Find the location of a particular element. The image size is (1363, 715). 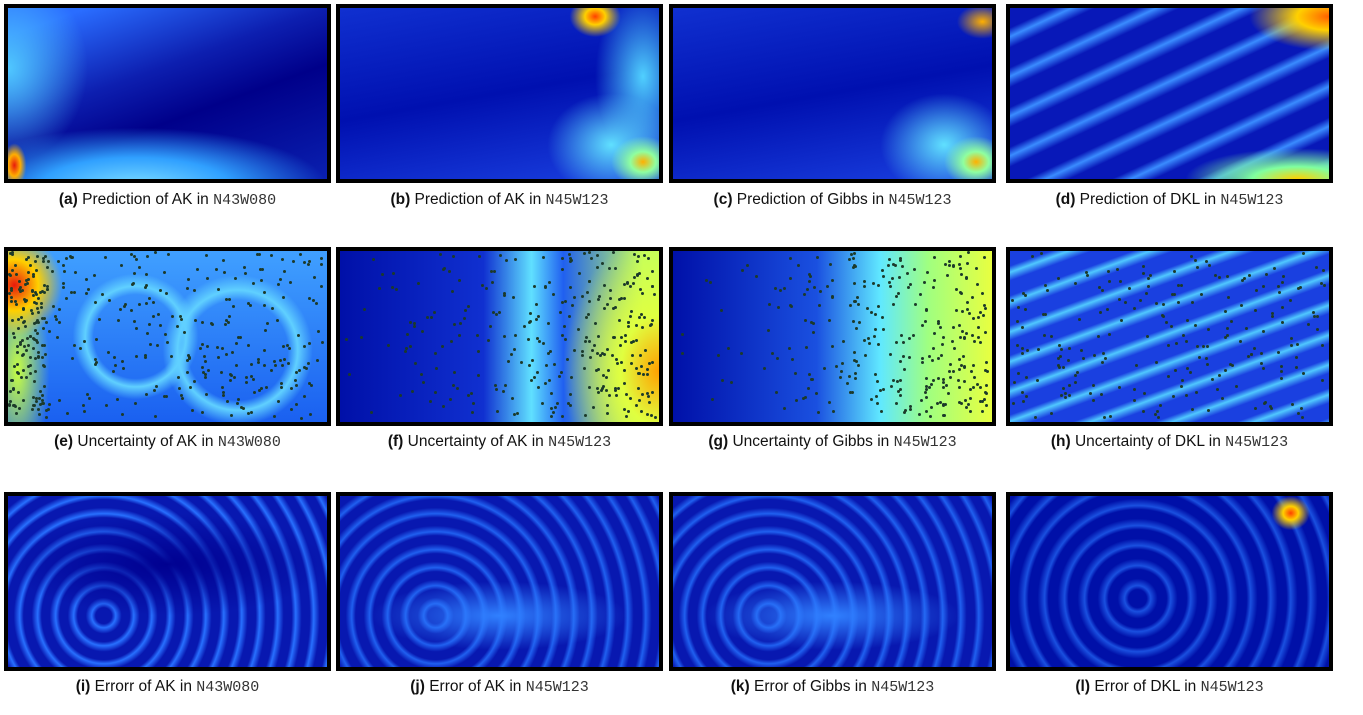

subfigure: (e) Uncertainty of AK in N43W080 is located at coordinates (167, 349).